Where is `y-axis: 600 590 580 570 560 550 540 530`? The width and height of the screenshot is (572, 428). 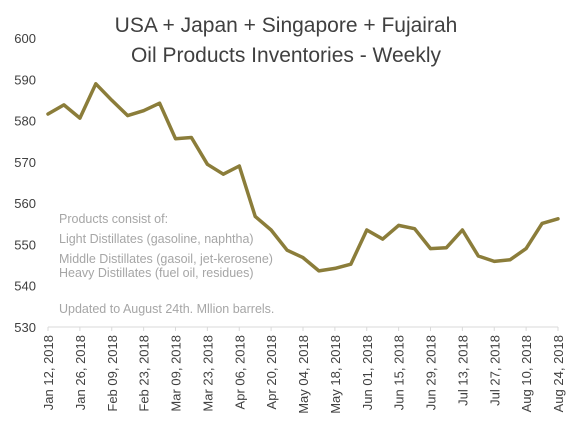 y-axis: 600 590 580 570 560 550 540 530 is located at coordinates (25, 183).